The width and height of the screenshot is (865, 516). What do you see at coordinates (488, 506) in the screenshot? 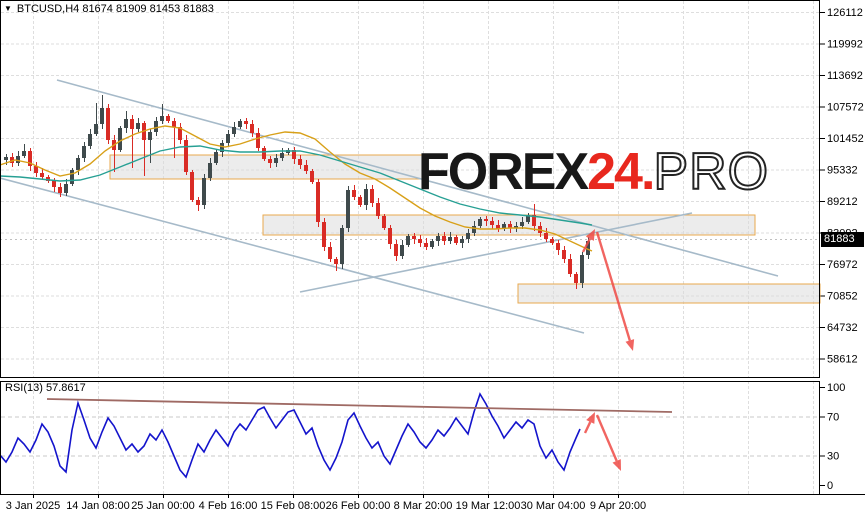
I see `date-label: 19 Mar 12:00` at bounding box center [488, 506].